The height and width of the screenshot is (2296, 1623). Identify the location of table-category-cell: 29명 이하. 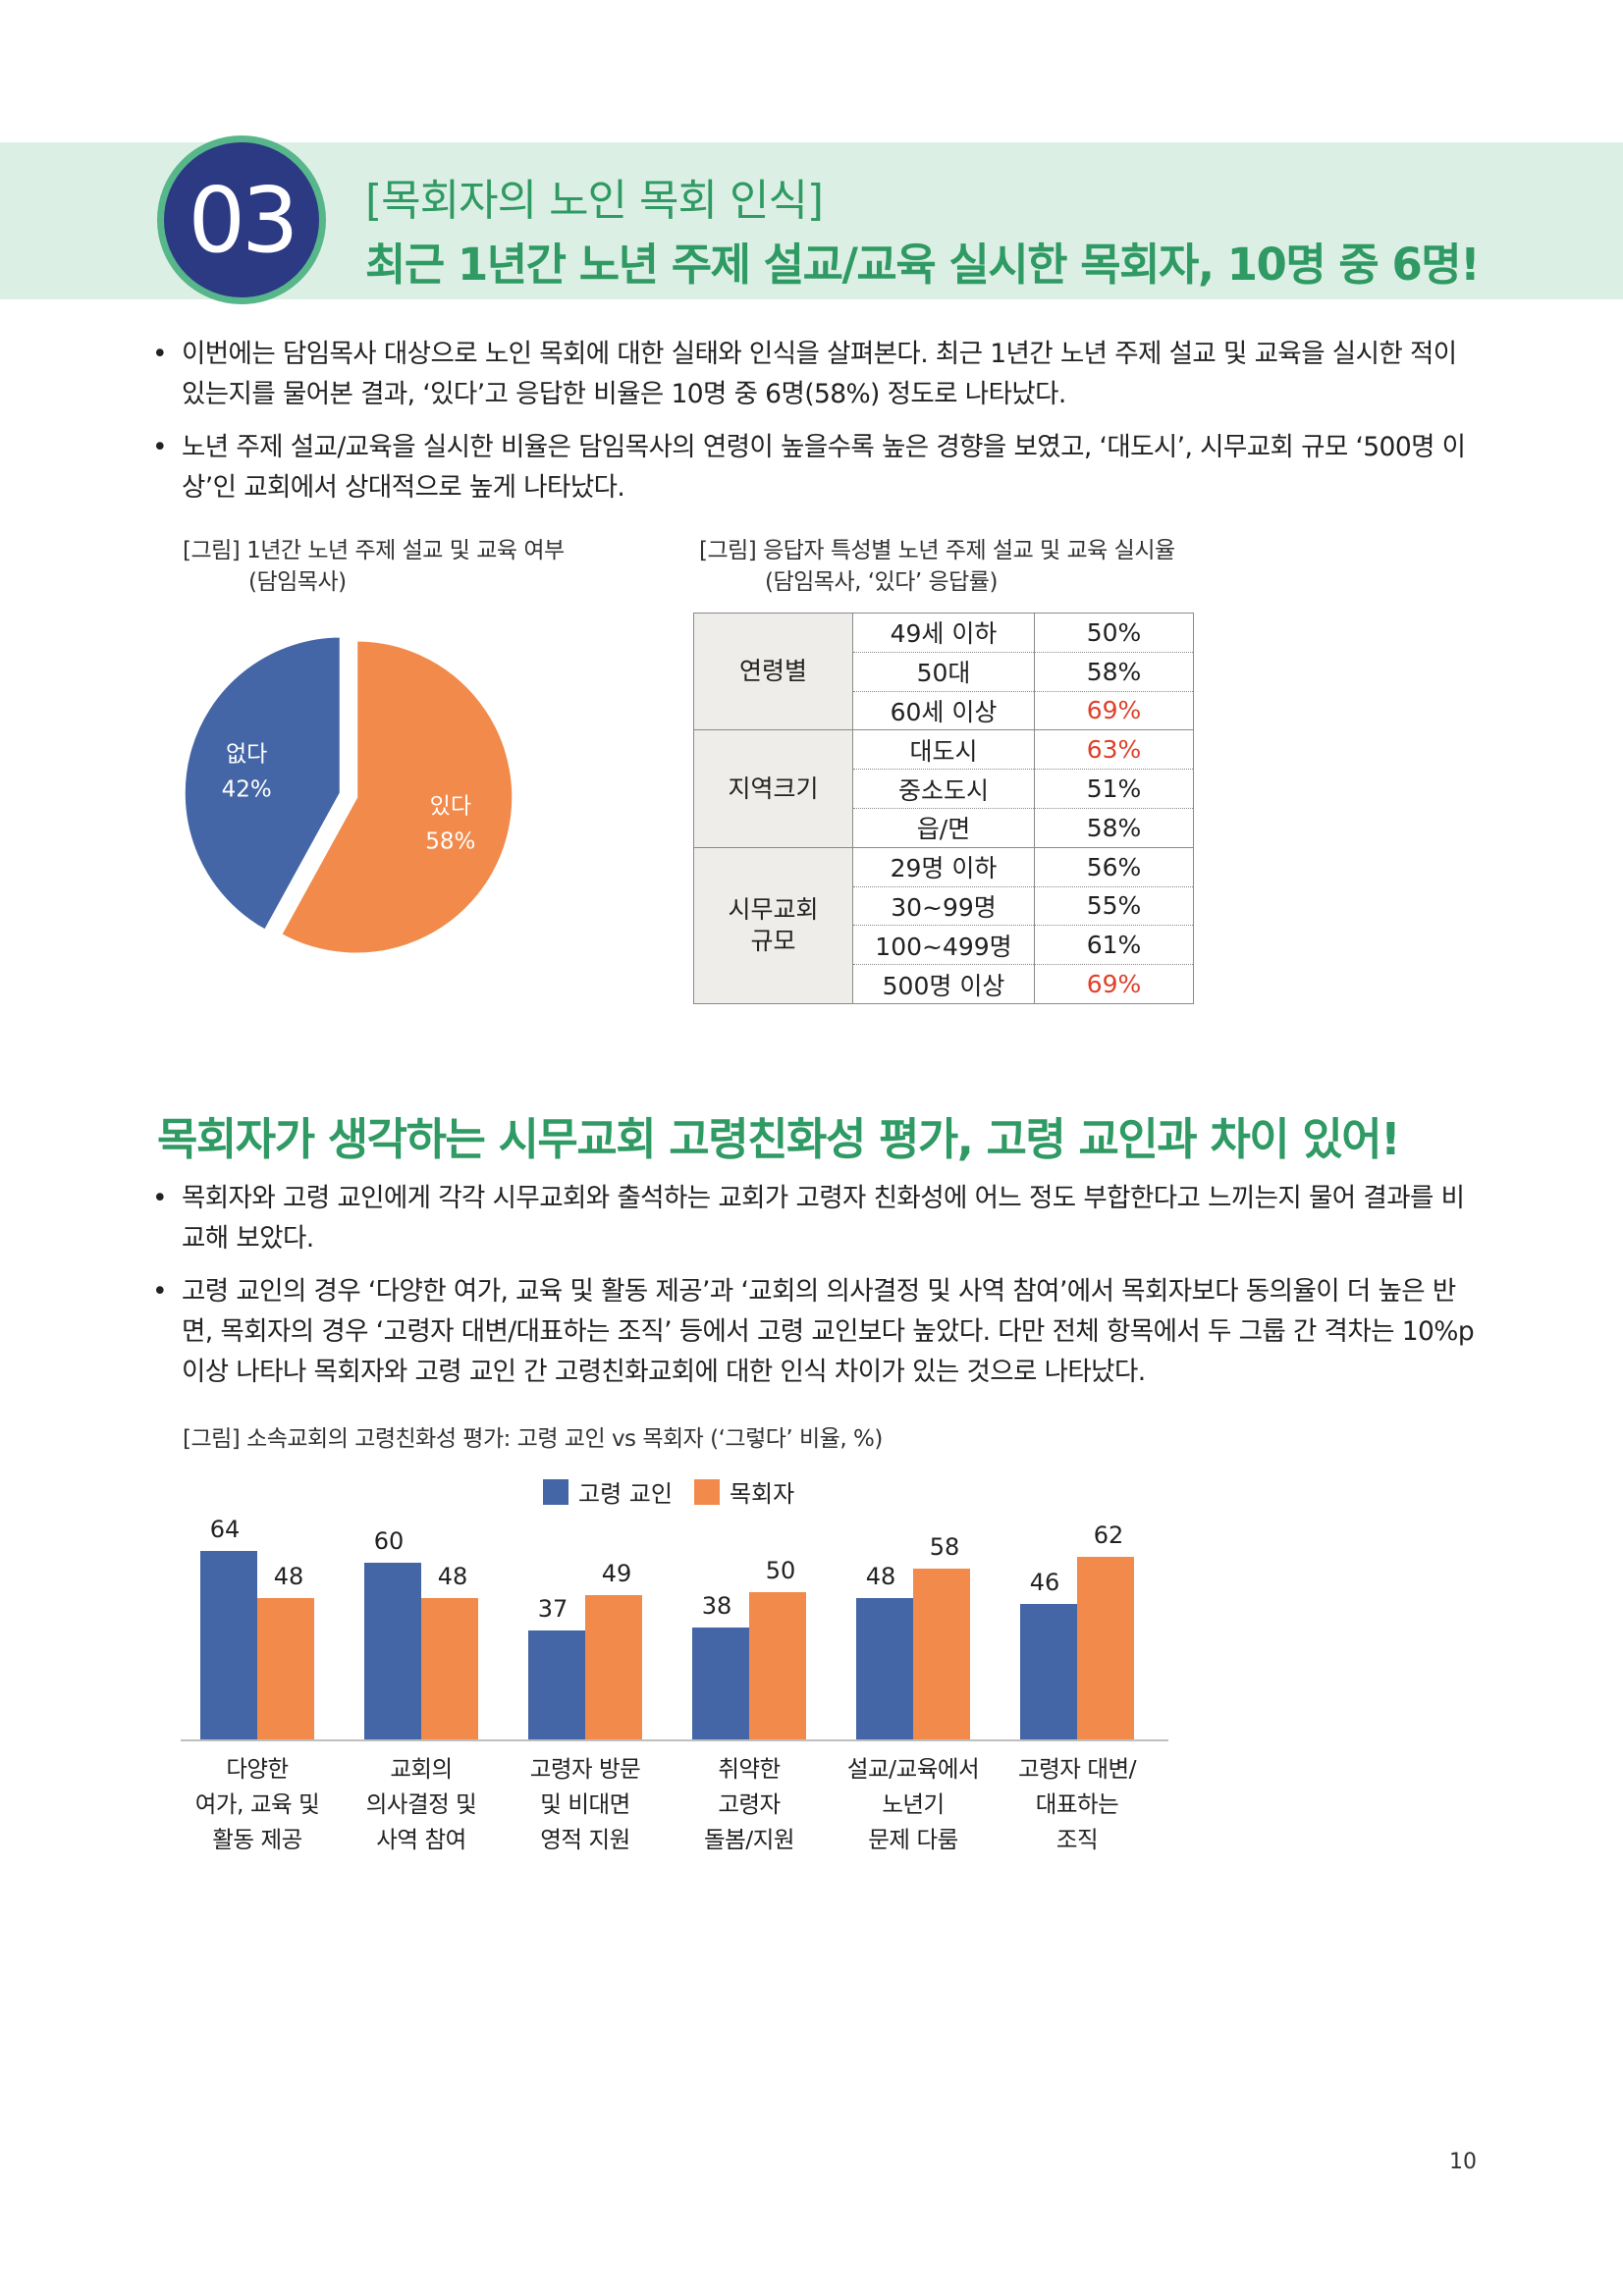
(943, 867).